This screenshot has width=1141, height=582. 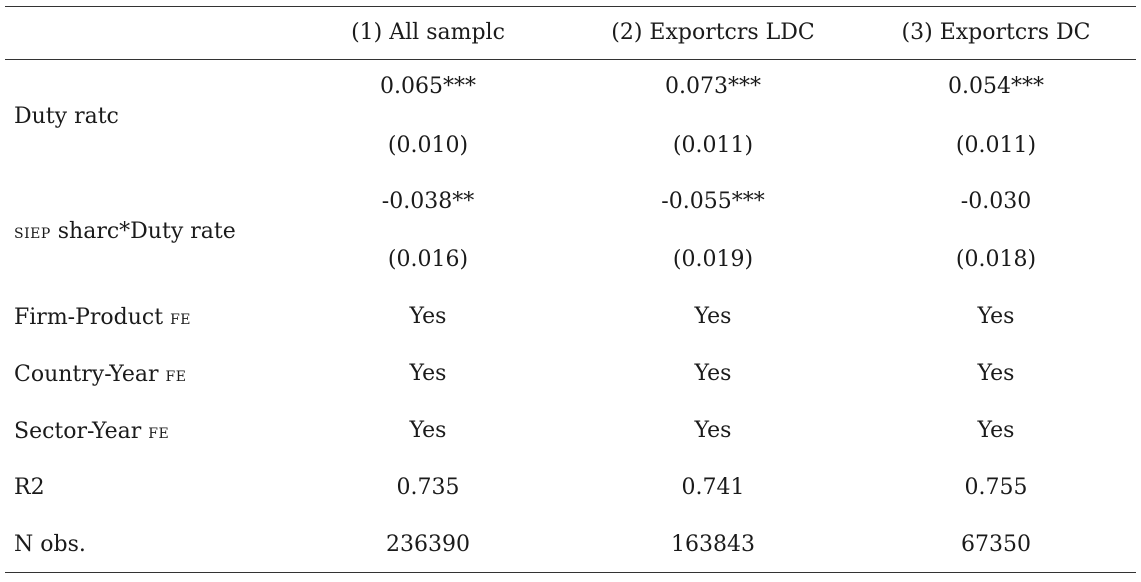 I want to click on r2-1: 0.735, so click(x=428, y=487).